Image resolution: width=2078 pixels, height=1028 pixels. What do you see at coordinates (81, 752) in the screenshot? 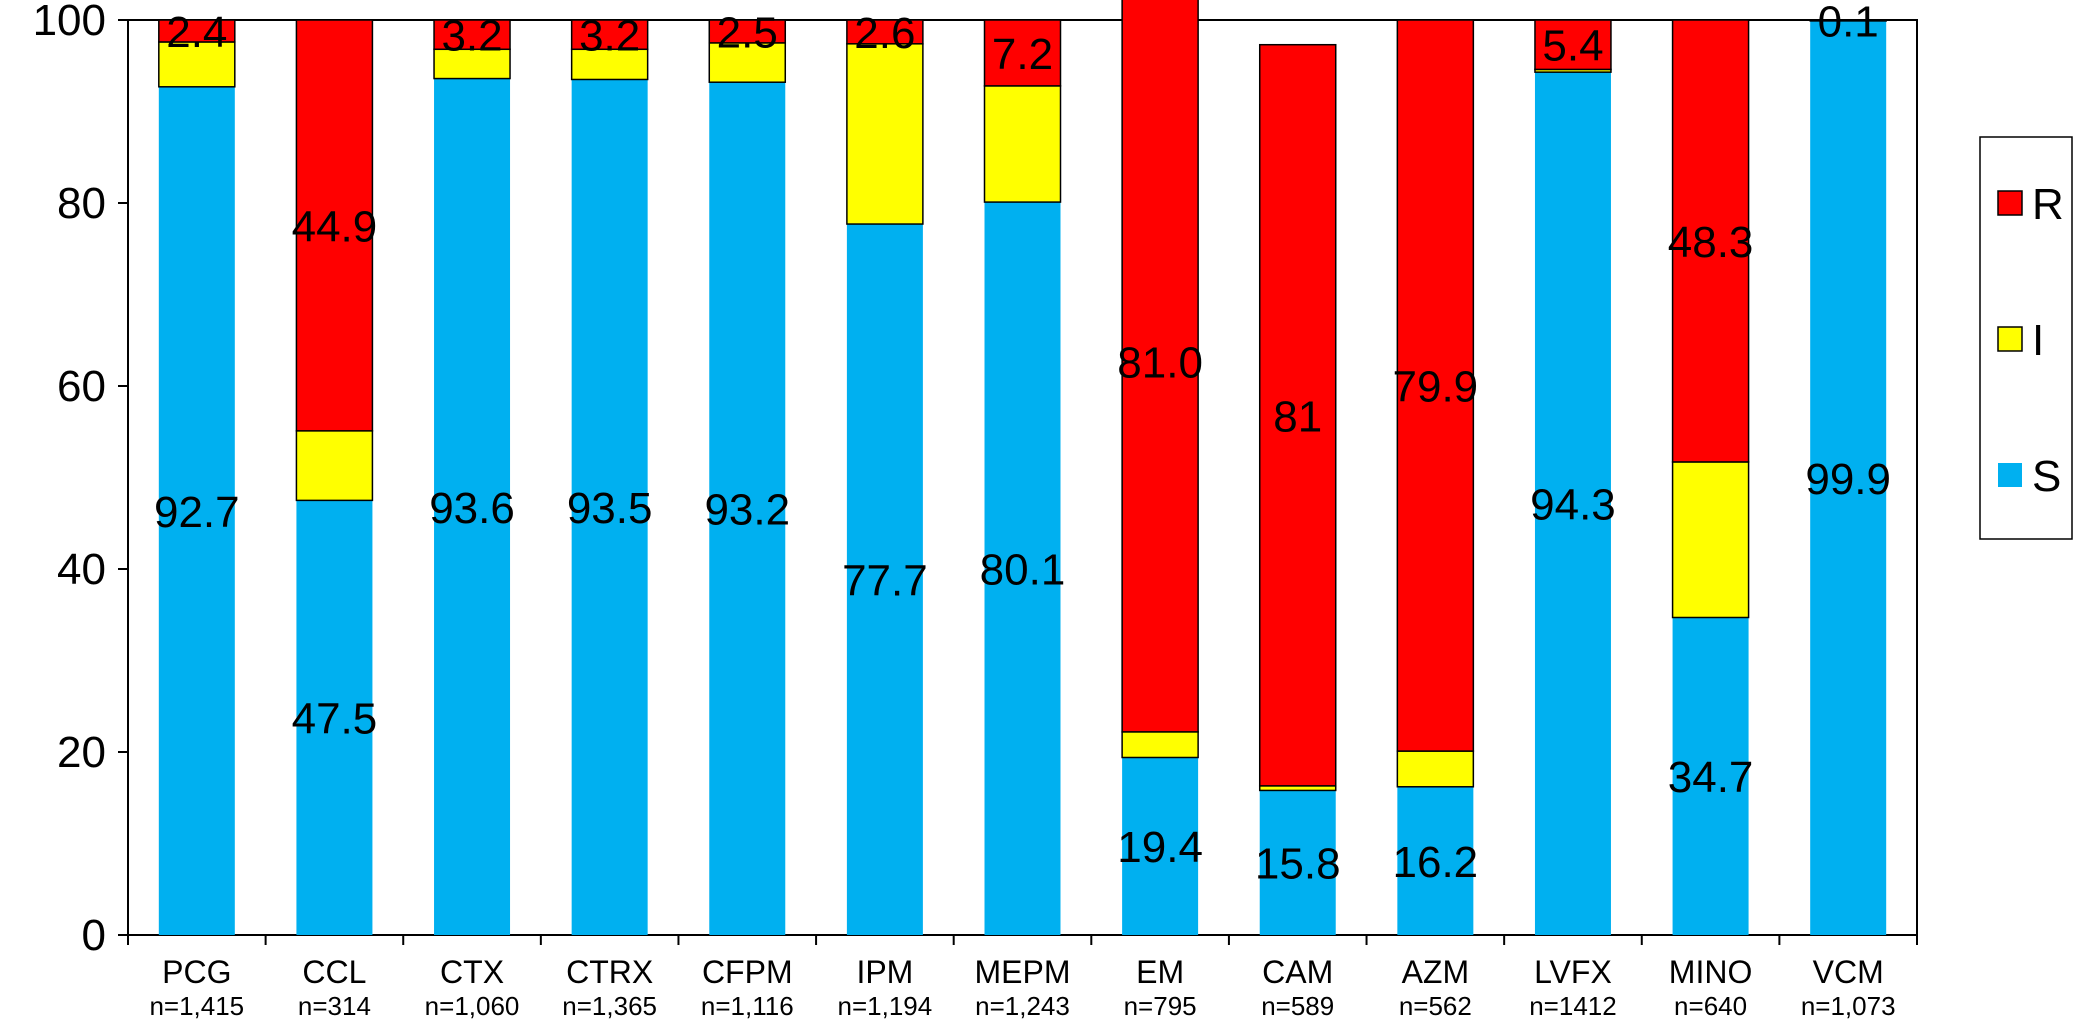
I see `y-tick-label: 20` at bounding box center [81, 752].